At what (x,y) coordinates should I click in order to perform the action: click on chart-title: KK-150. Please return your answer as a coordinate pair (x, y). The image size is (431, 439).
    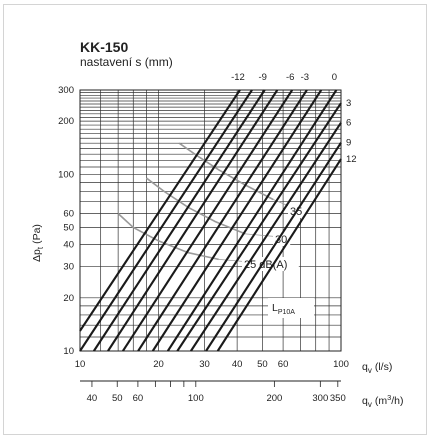
    Looking at the image, I should click on (104, 47).